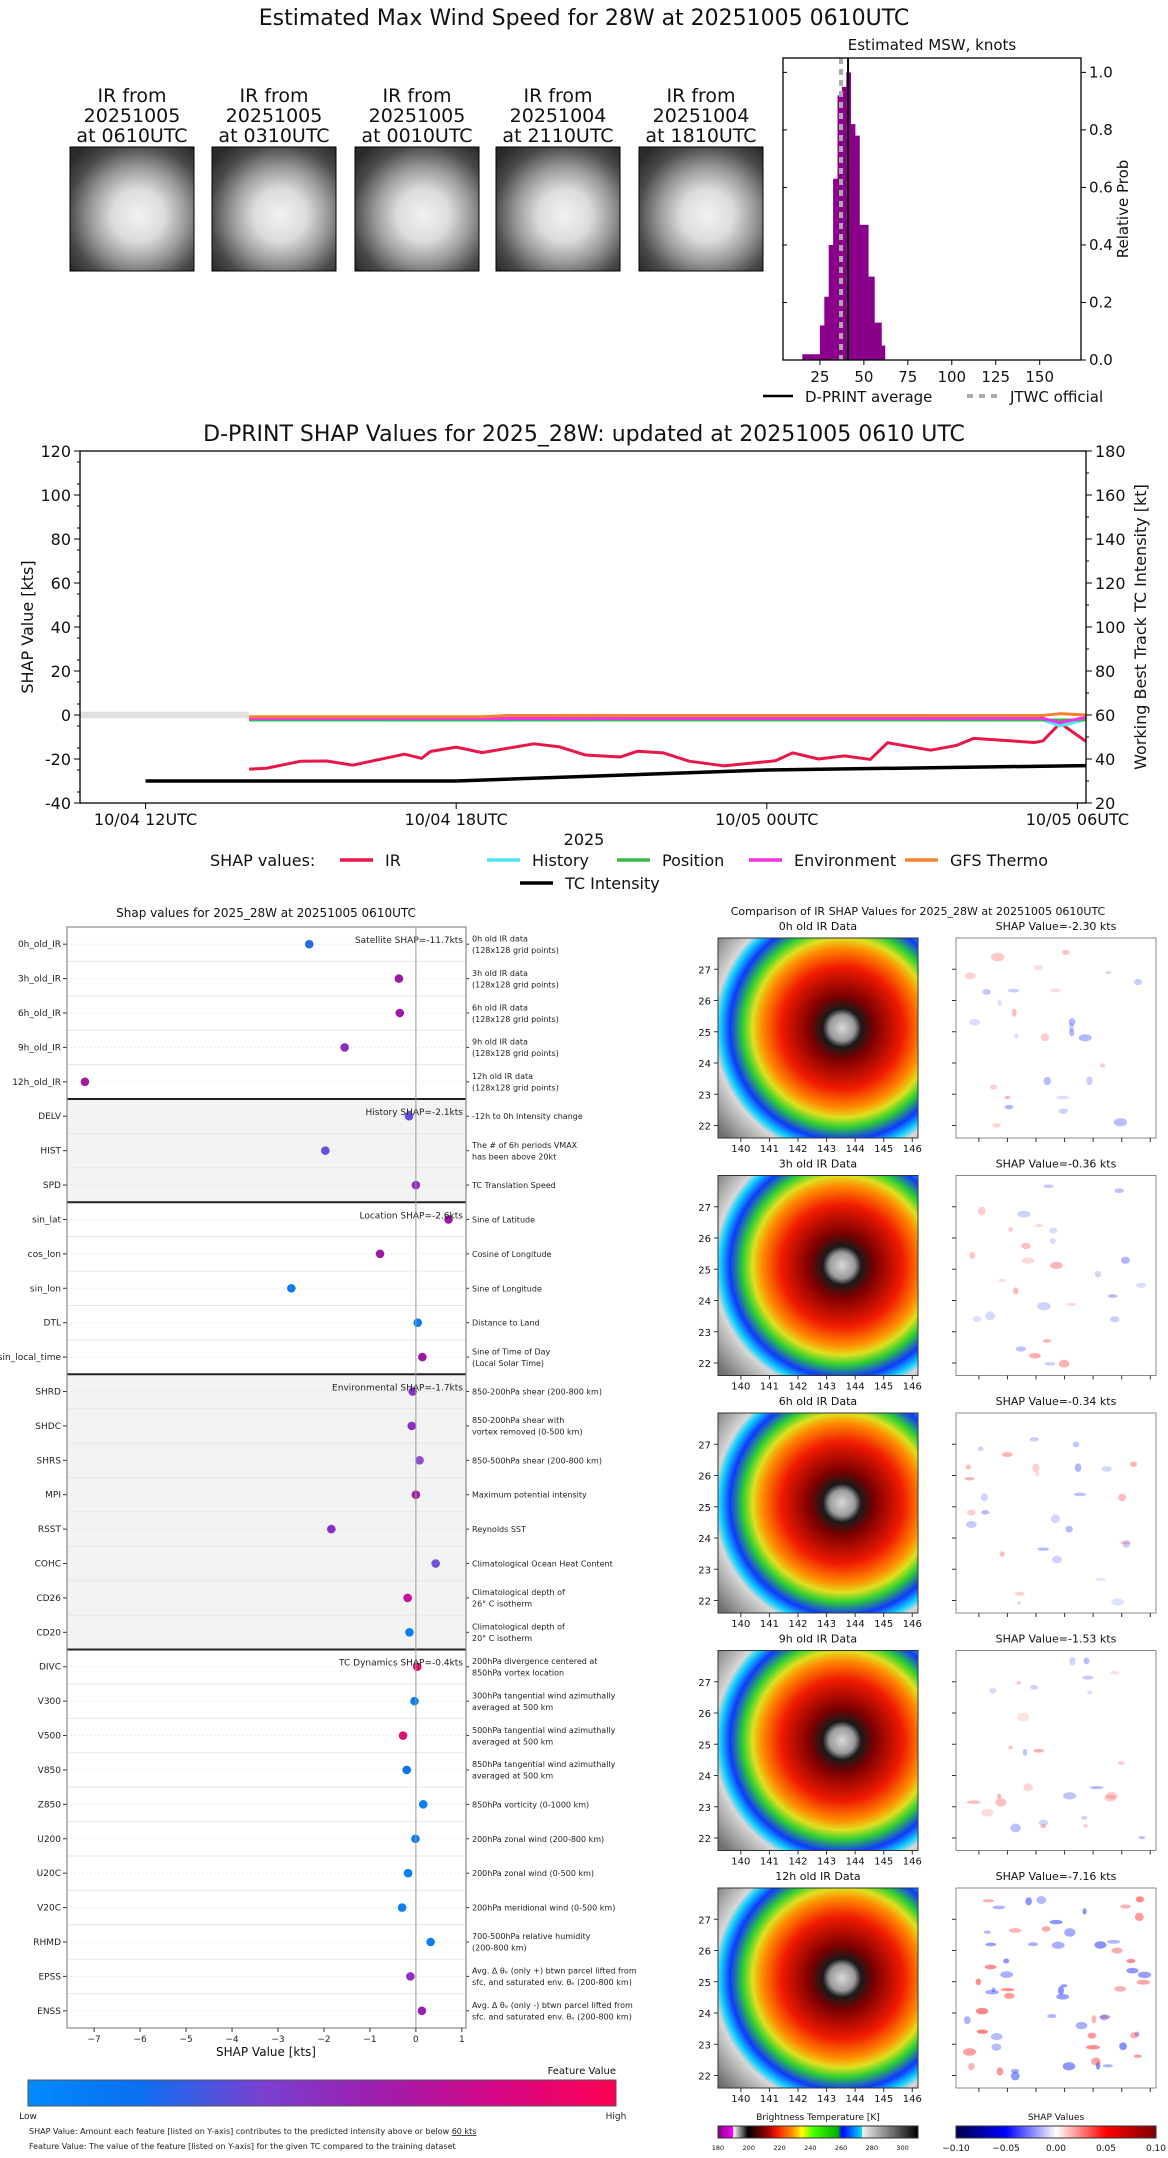  Describe the element at coordinates (518, 1672) in the screenshot. I see `feature-description: 850hPa vortex location` at that location.